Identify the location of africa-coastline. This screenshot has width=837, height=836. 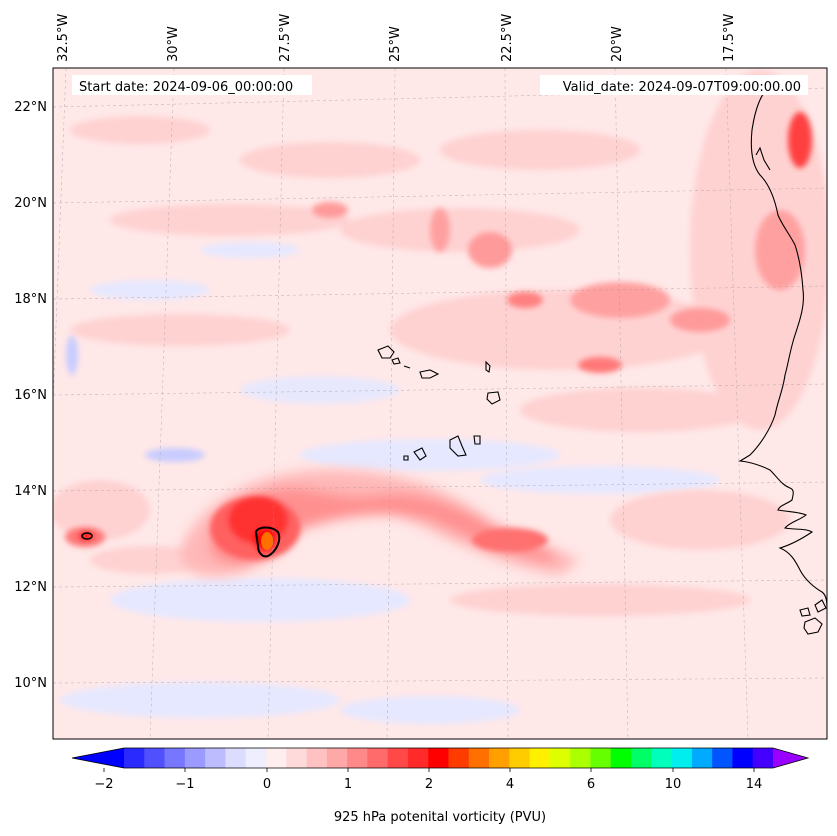
(782, 347).